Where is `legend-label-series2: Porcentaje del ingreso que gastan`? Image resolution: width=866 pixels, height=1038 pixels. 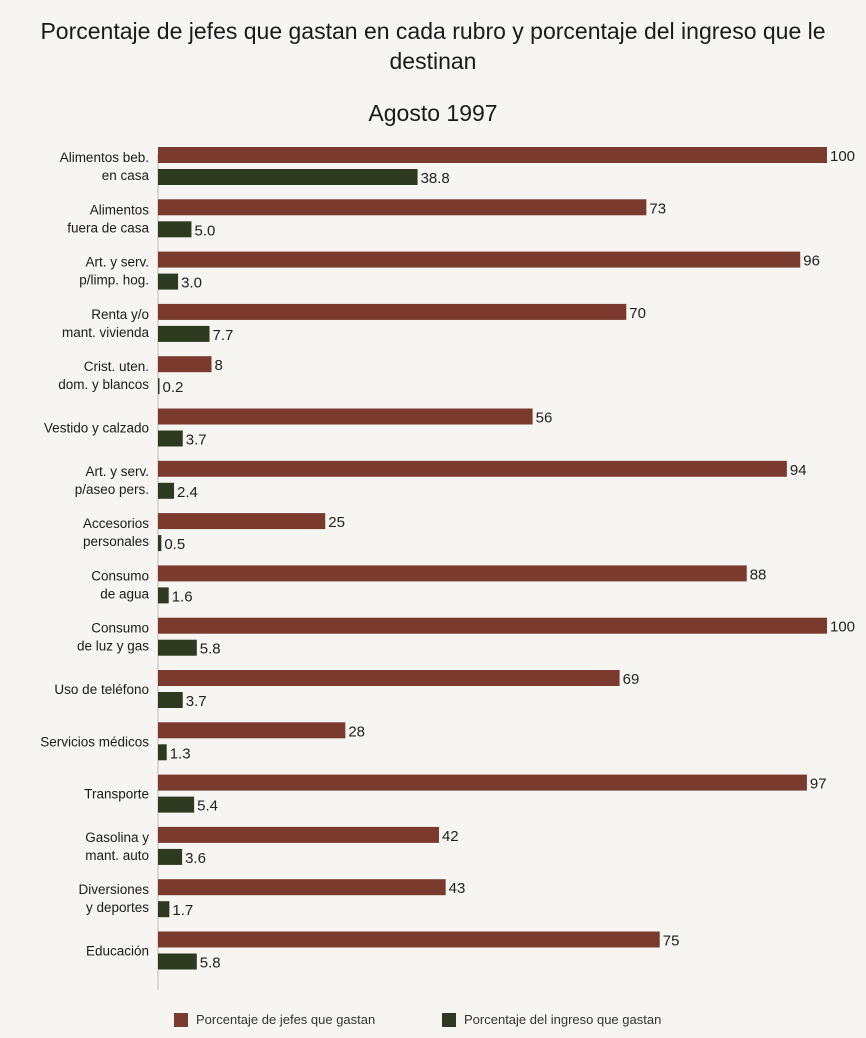 legend-label-series2: Porcentaje del ingreso que gastan is located at coordinates (563, 1019).